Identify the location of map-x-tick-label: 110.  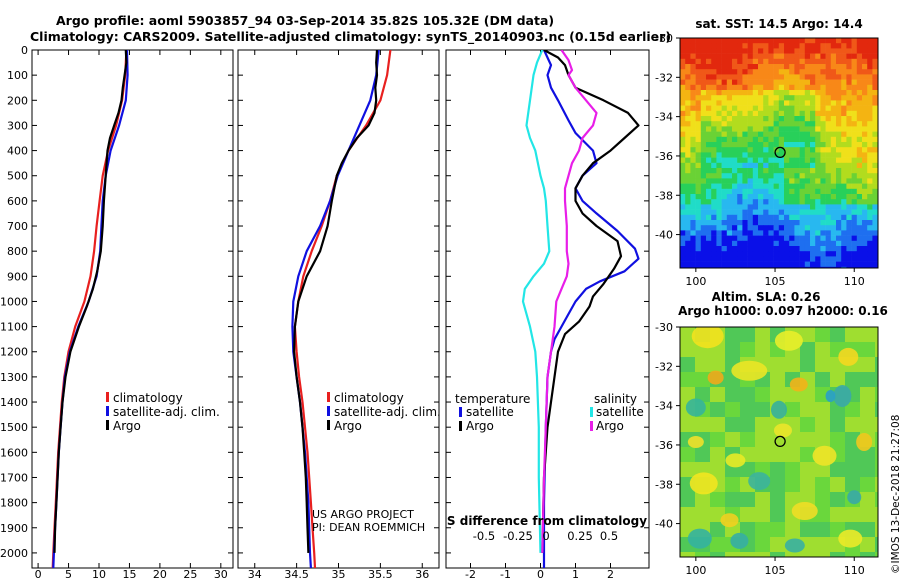
(854, 570).